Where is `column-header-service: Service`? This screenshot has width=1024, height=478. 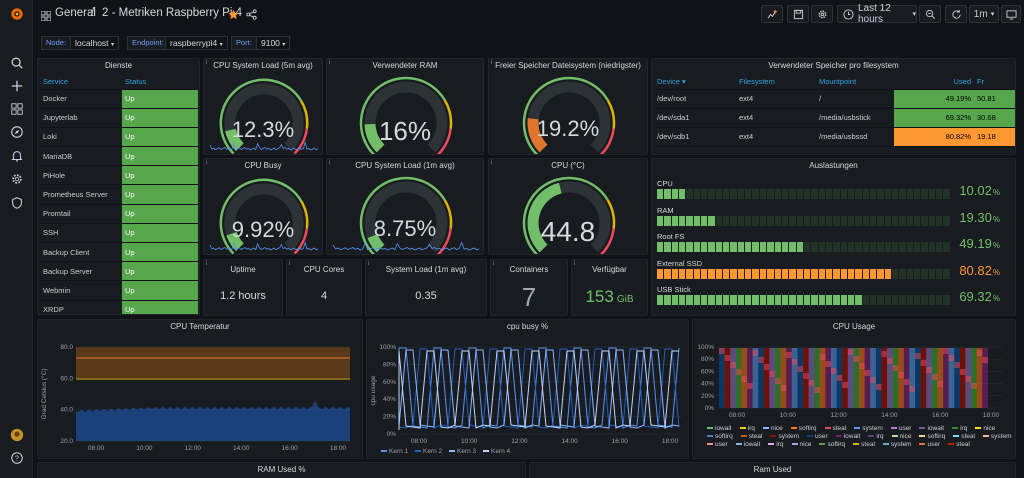 column-header-service: Service is located at coordinates (81, 82).